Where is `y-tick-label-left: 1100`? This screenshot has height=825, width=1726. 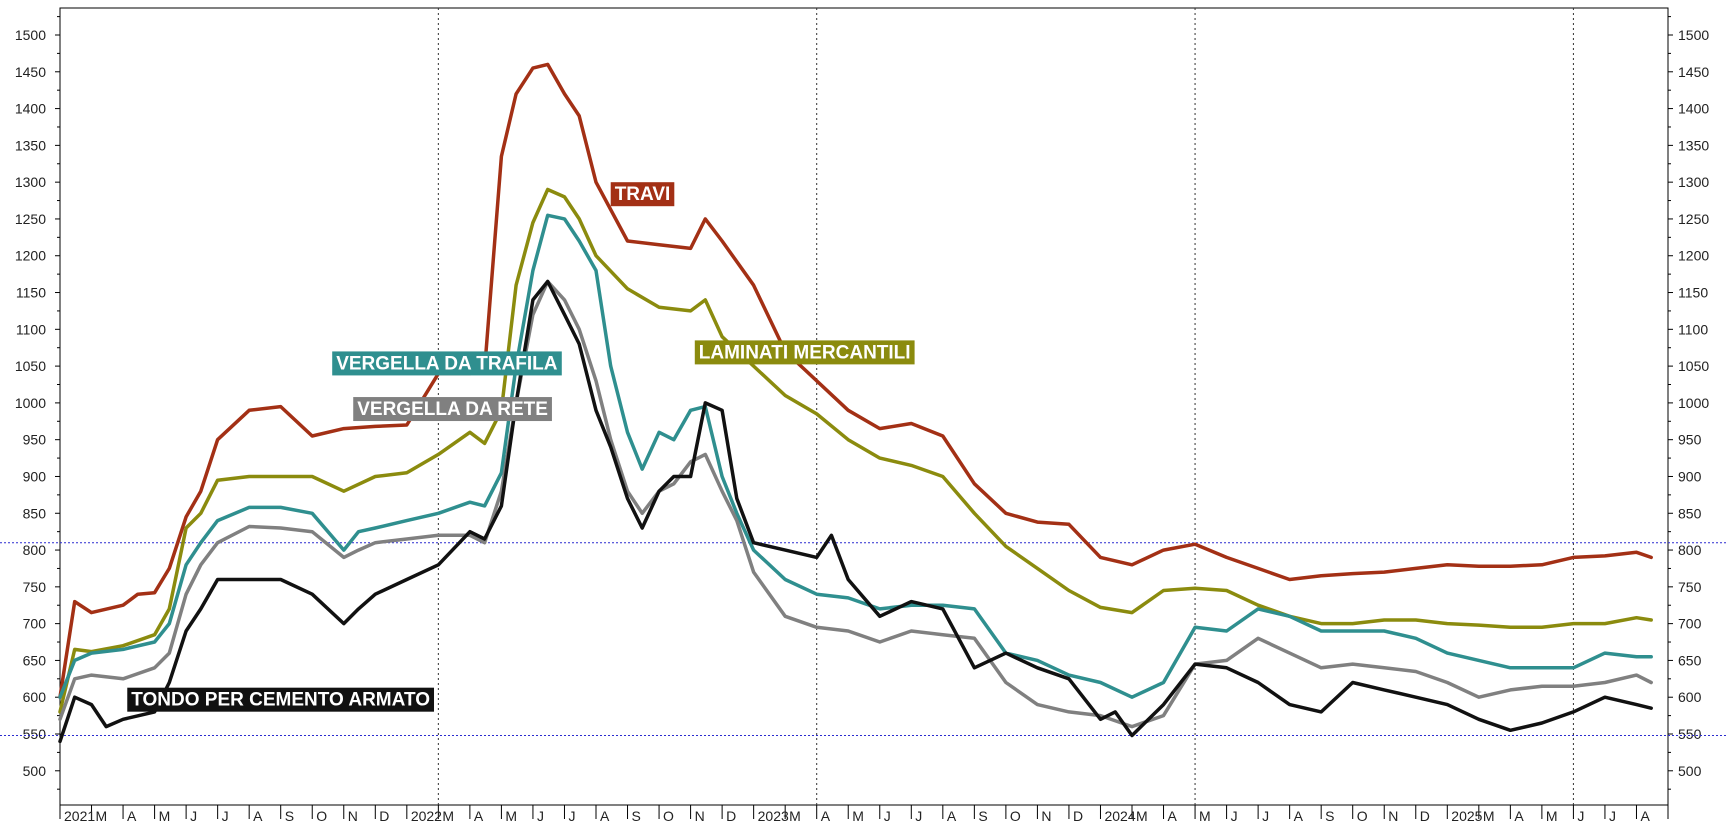
y-tick-label-left: 1100 is located at coordinates (31, 329).